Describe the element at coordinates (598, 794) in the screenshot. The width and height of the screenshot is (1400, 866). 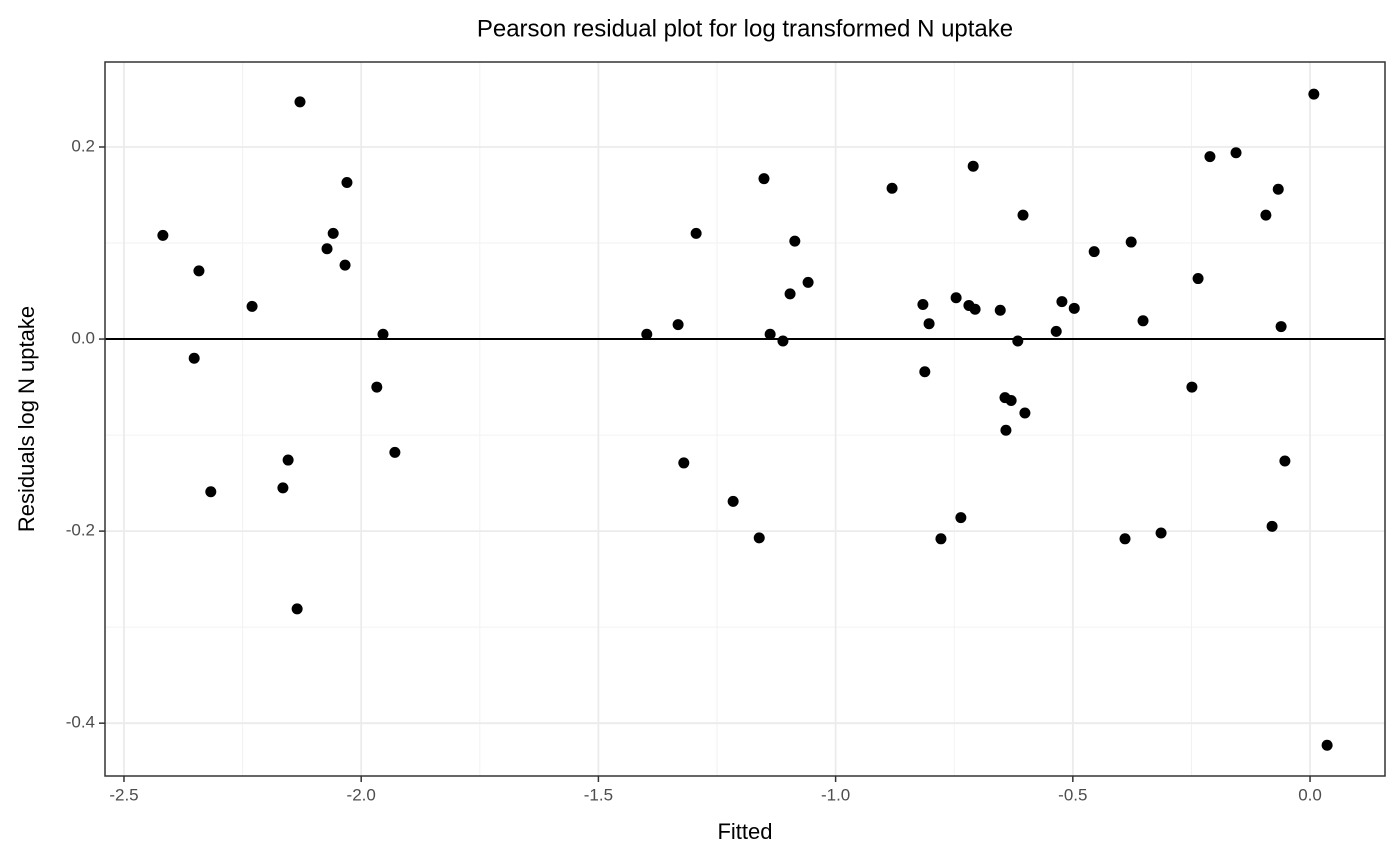
I see `x-tick-label: -1.5` at that location.